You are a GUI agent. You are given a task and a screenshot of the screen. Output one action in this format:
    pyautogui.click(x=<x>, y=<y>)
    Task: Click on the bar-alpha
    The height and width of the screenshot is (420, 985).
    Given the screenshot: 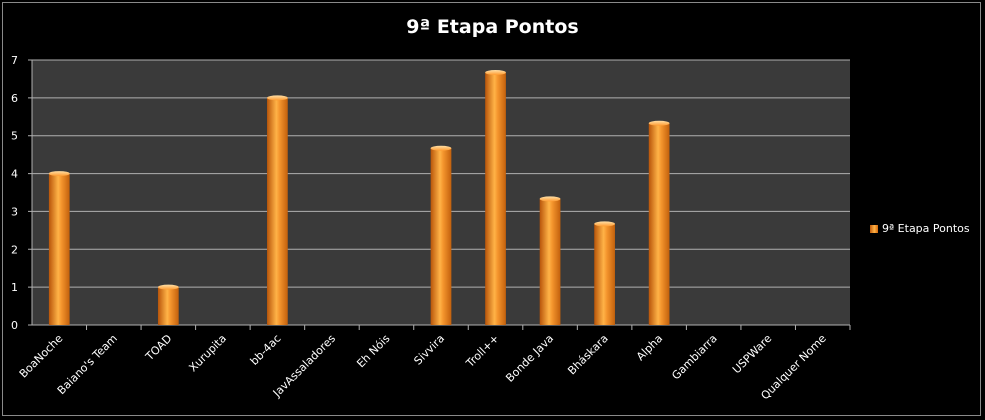 What is the action you would take?
    pyautogui.click(x=659, y=224)
    